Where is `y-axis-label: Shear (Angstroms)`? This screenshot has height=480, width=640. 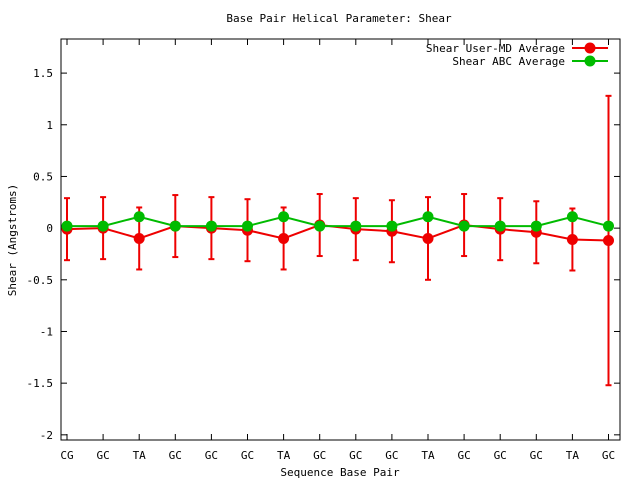 y-axis-label: Shear (Angstroms) is located at coordinates (12, 240).